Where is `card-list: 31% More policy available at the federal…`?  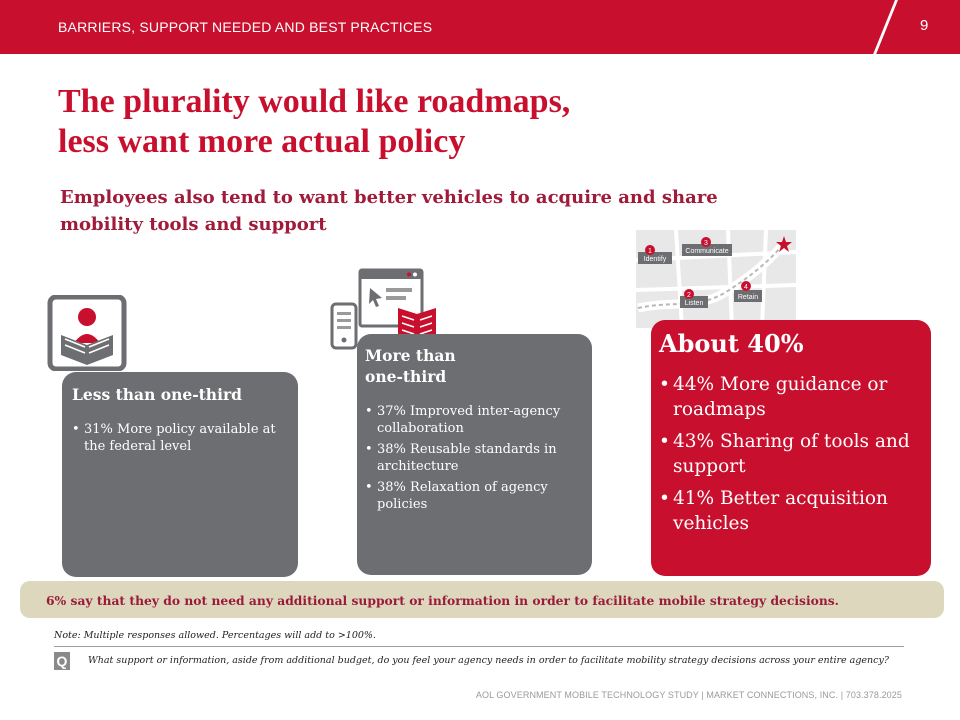
card-list: 31% More policy available at the federal… is located at coordinates (179, 438).